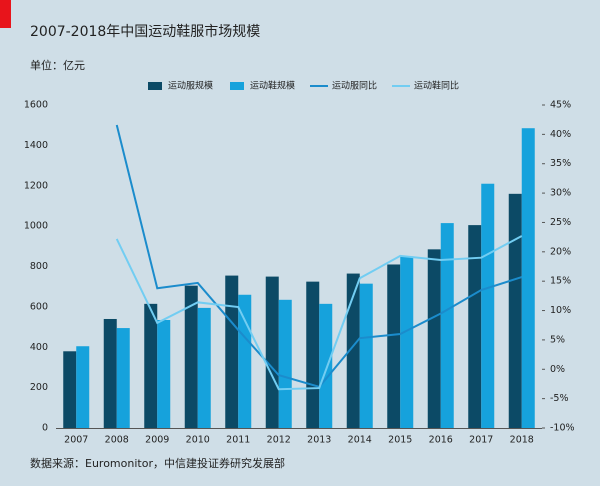  Describe the element at coordinates (36, 145) in the screenshot. I see `y-tick-label: 1400` at that location.